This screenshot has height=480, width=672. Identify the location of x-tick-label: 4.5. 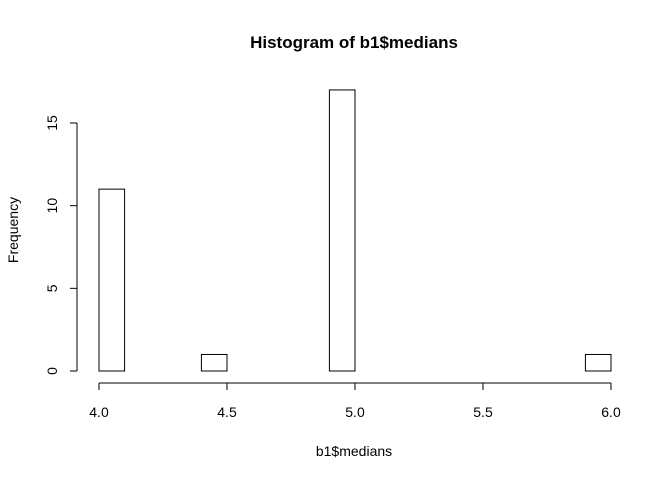
(227, 412).